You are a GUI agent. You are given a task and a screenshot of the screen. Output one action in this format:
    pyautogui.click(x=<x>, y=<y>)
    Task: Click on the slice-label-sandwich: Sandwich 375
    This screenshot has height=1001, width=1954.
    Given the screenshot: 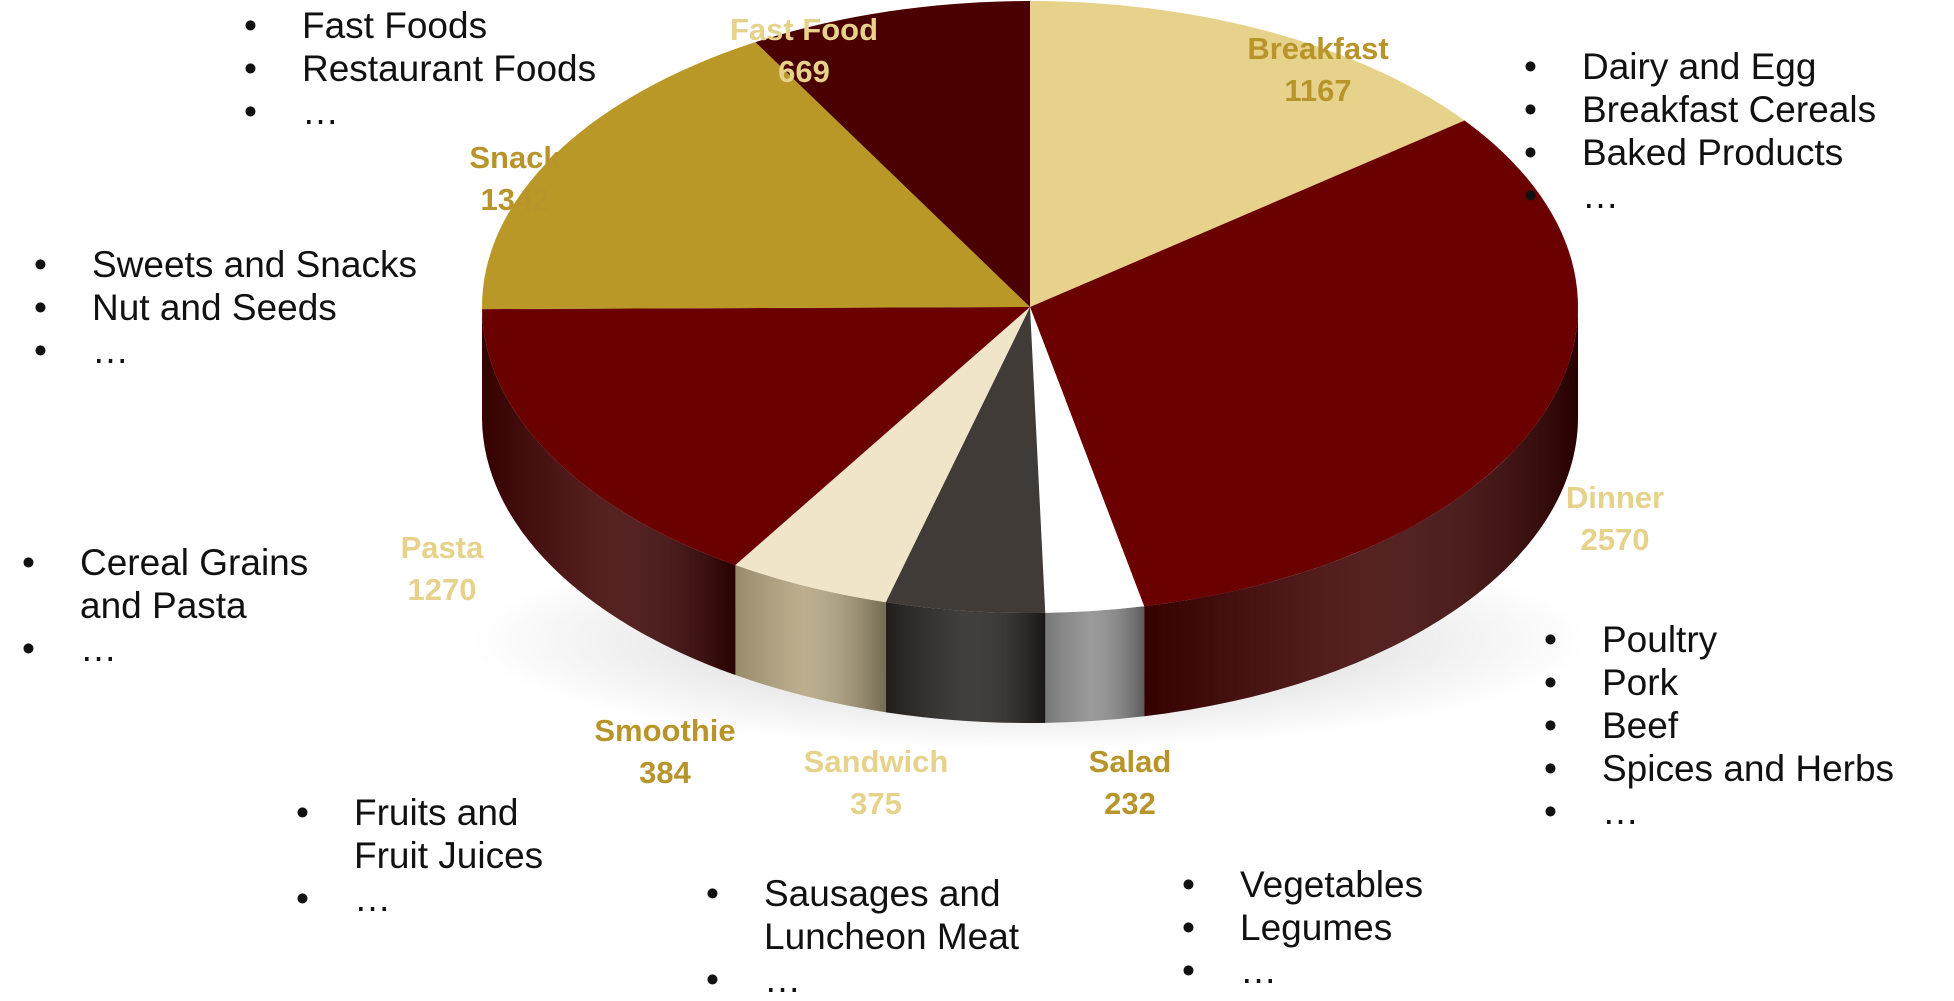 What is the action you would take?
    pyautogui.click(x=876, y=783)
    